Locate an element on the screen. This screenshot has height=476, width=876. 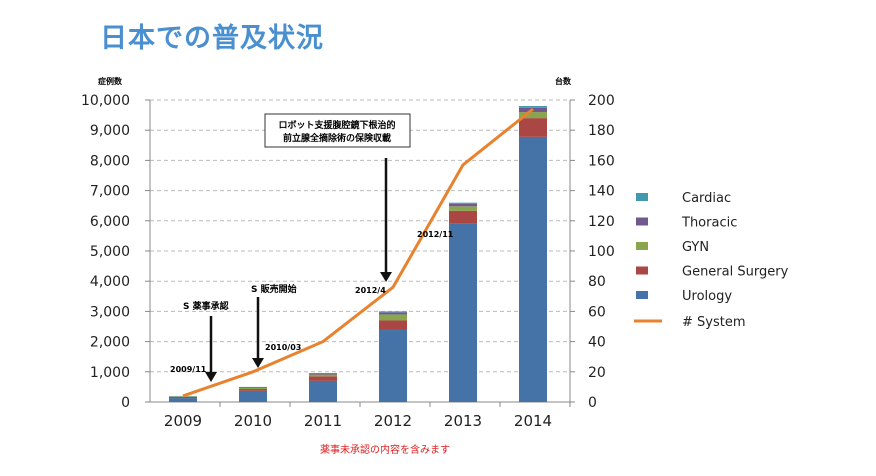
annotation-text: S 薬事承認 is located at coordinates (206, 306).